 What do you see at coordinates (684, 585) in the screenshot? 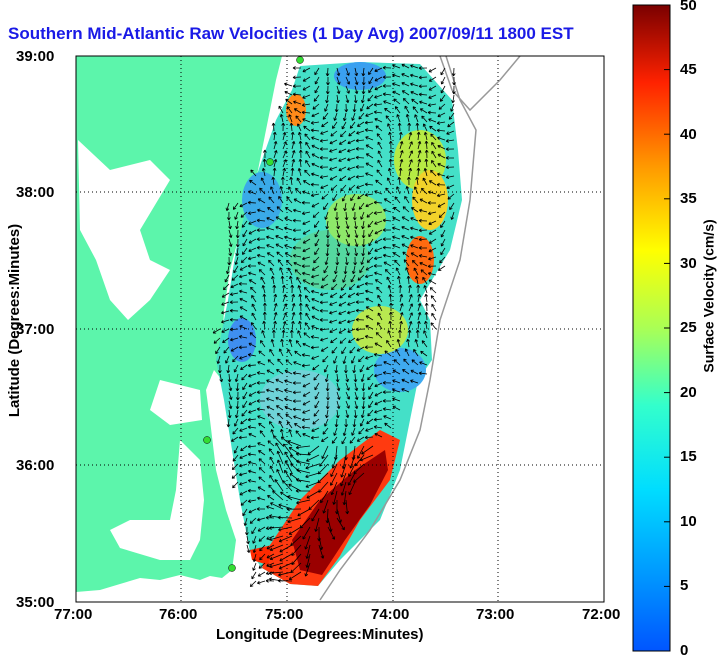
I see `colorbar-tick: 5` at bounding box center [684, 585].